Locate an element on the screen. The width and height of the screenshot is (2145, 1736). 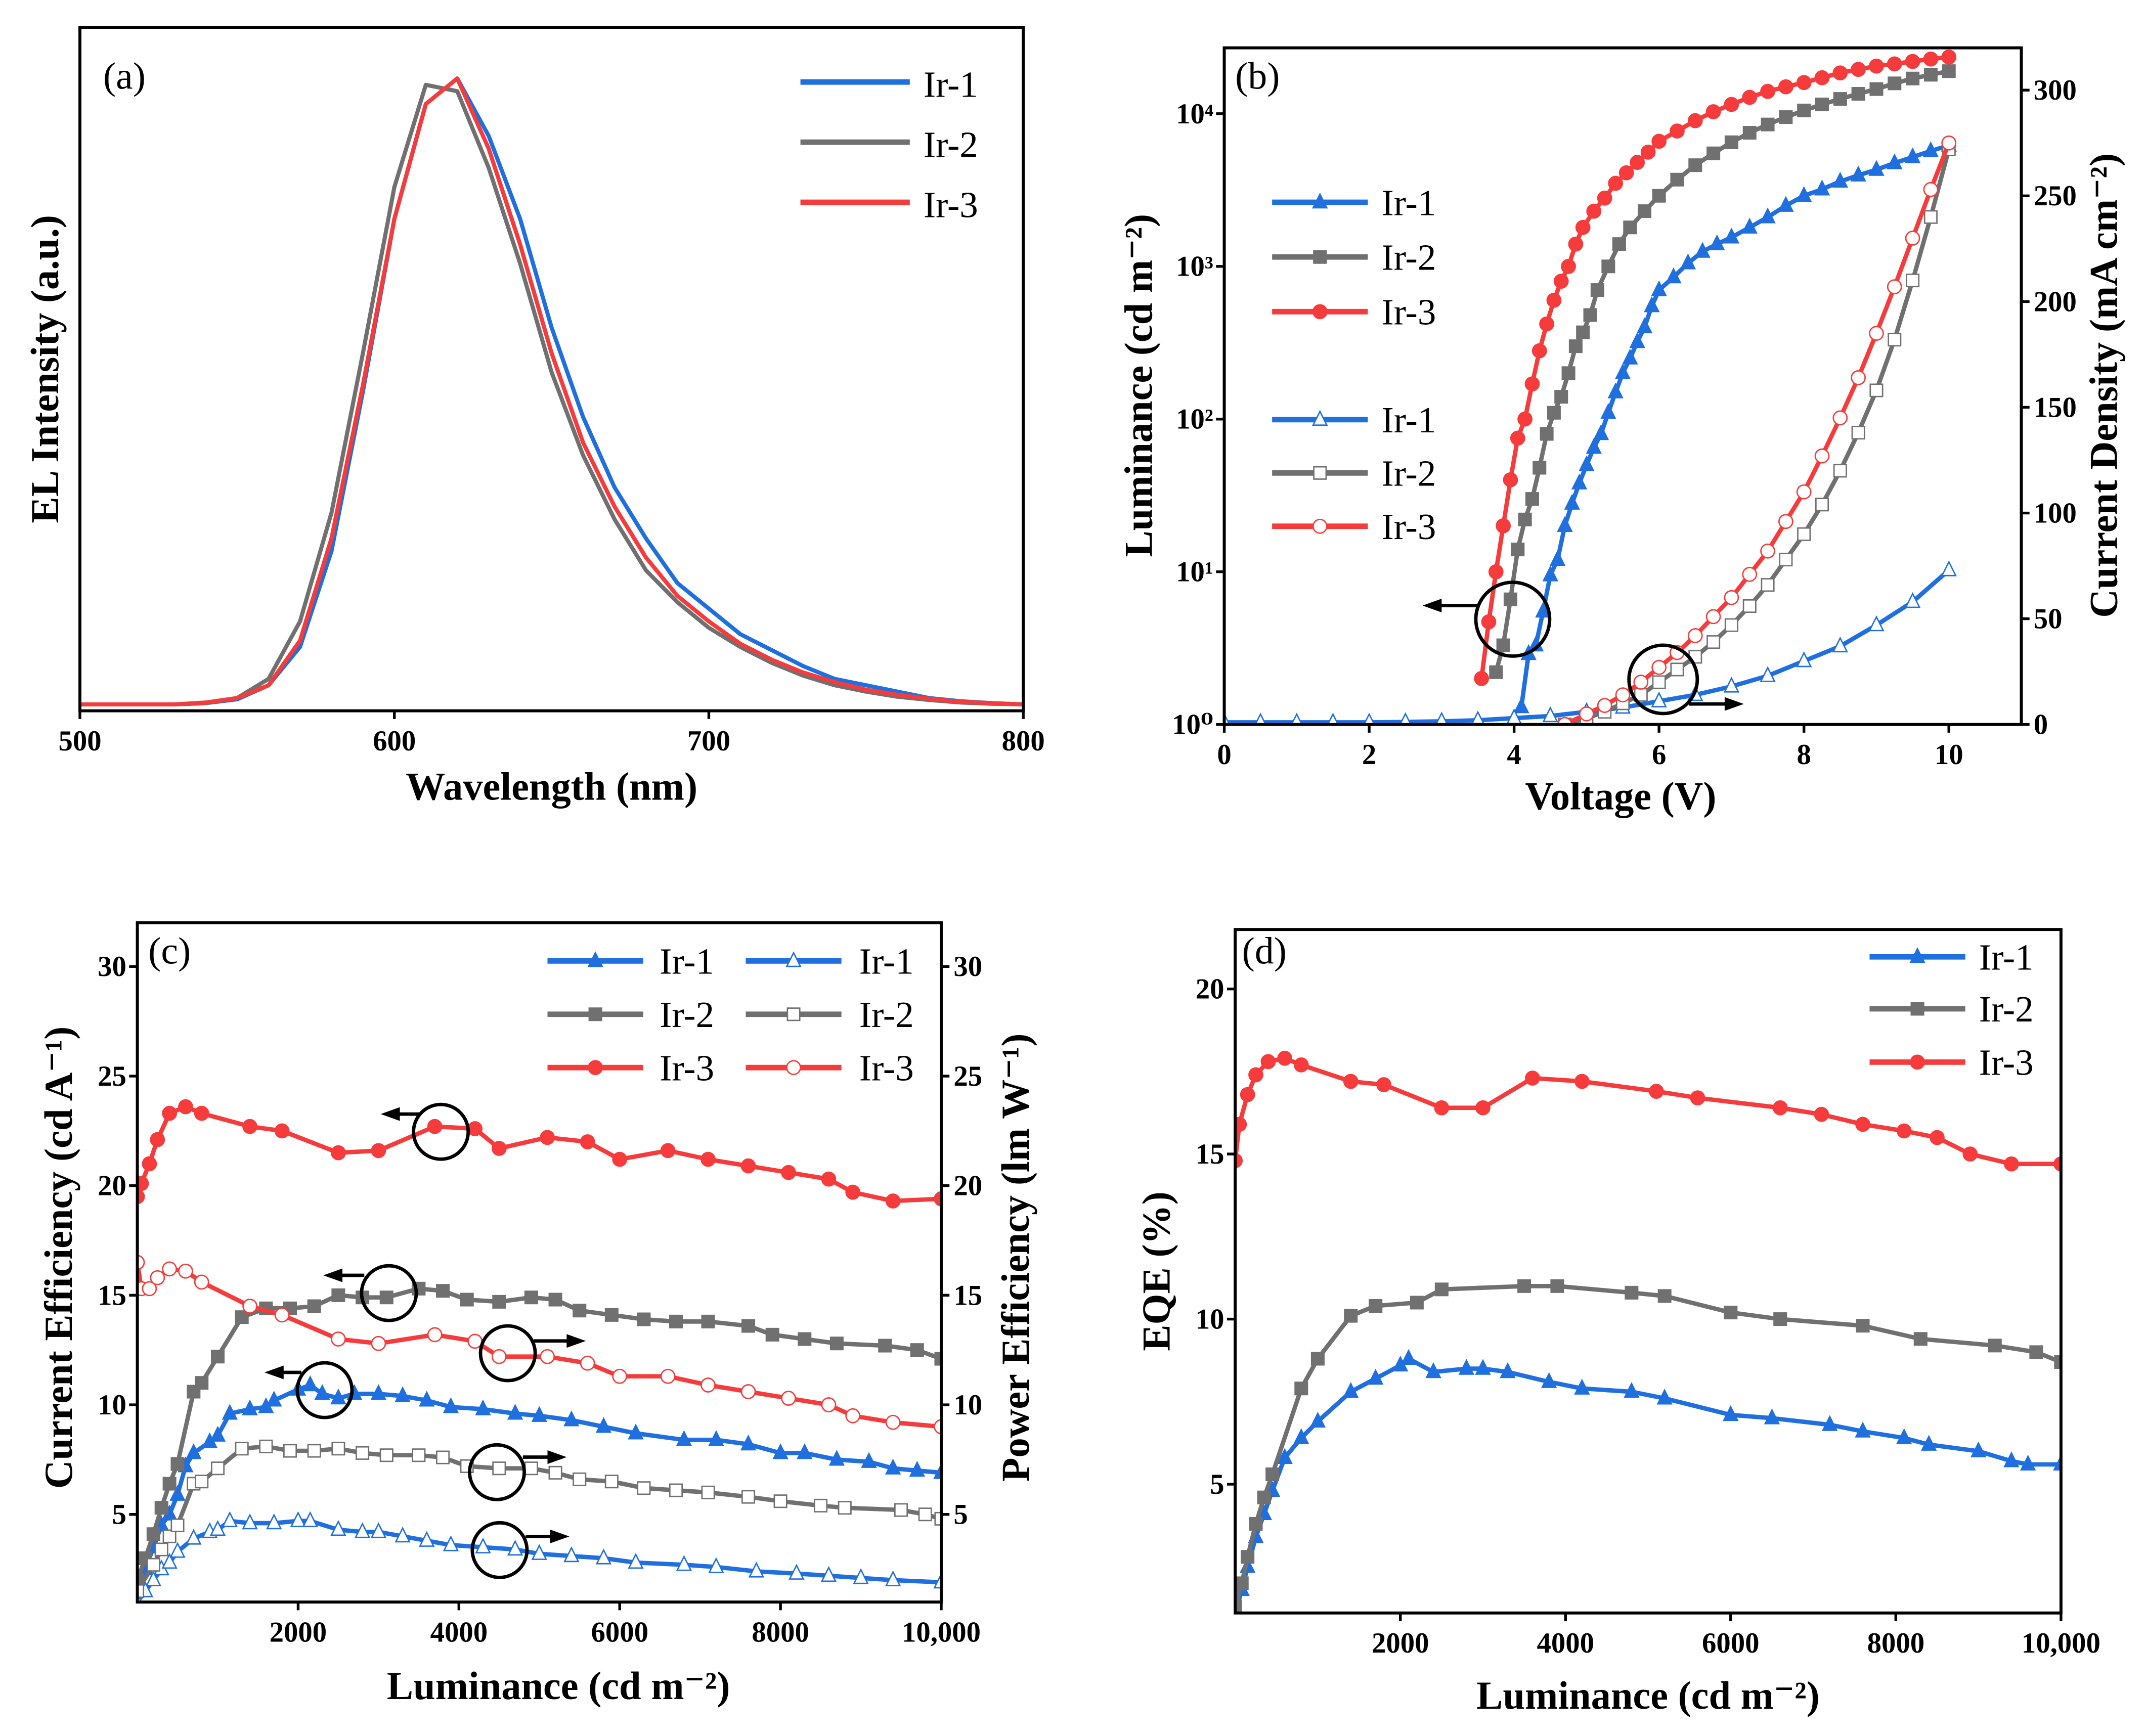
series-Ir-1-left is located at coordinates (1648, 1481).